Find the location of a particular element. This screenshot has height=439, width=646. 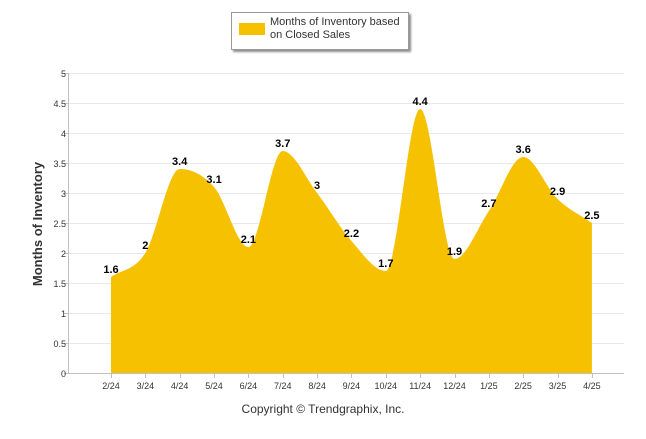

y-tick-label-1.5: 1.5 is located at coordinates (59, 284).